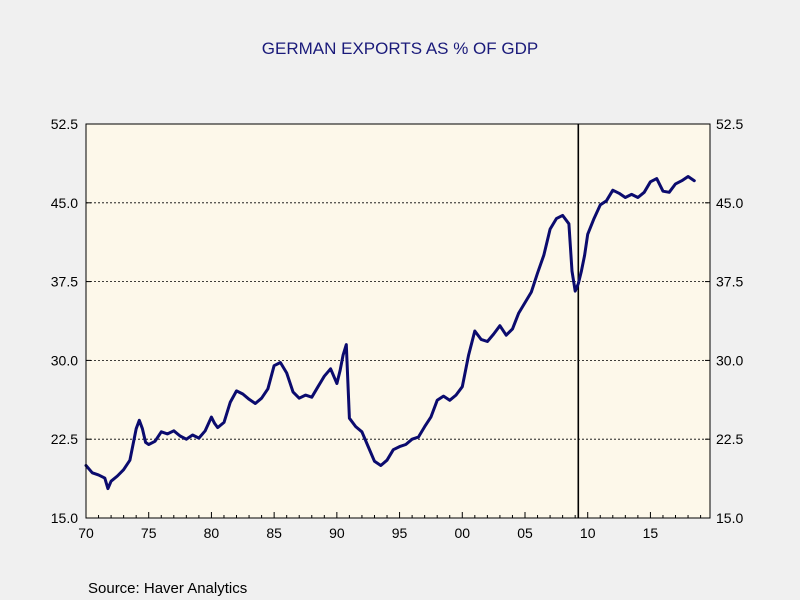  Describe the element at coordinates (212, 533) in the screenshot. I see `x-tick-label: 80` at that location.